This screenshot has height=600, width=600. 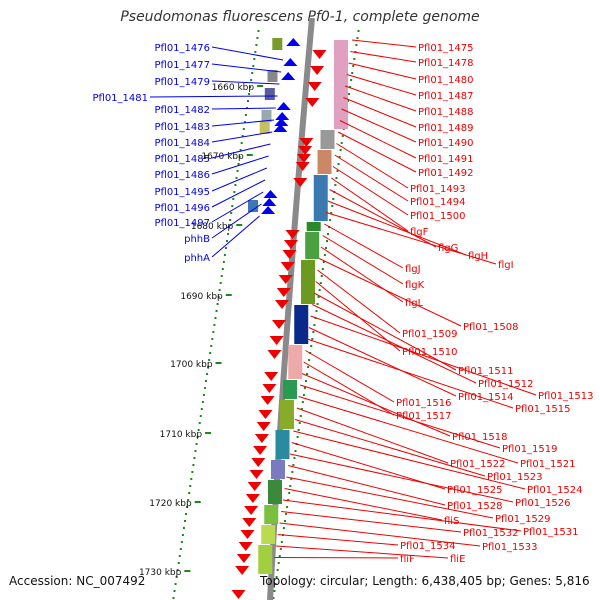 I want to click on gene-label: Pfl01_1475, so click(x=446, y=48).